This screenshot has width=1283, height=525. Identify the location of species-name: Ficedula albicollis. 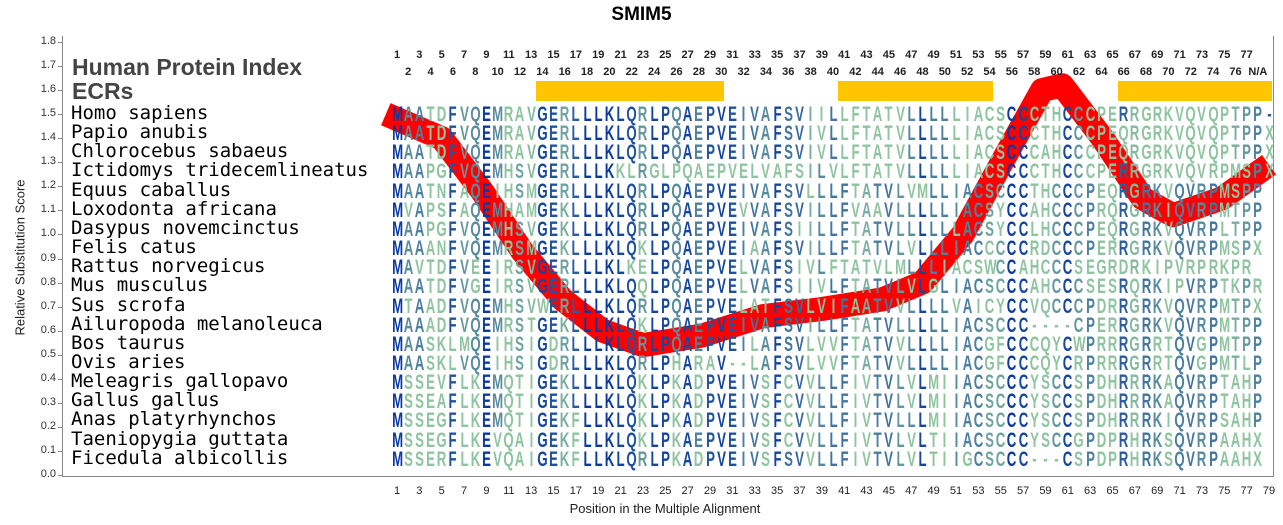
(180, 457).